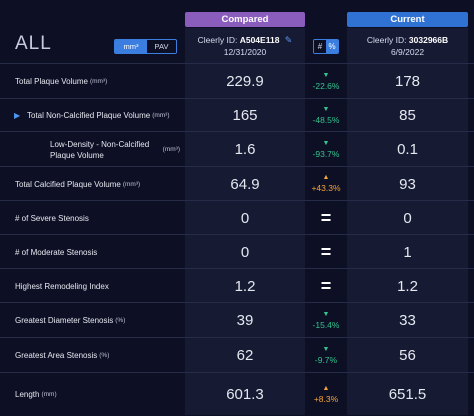 This screenshot has height=416, width=474. What do you see at coordinates (407, 252) in the screenshot?
I see `current-value: 1` at bounding box center [407, 252].